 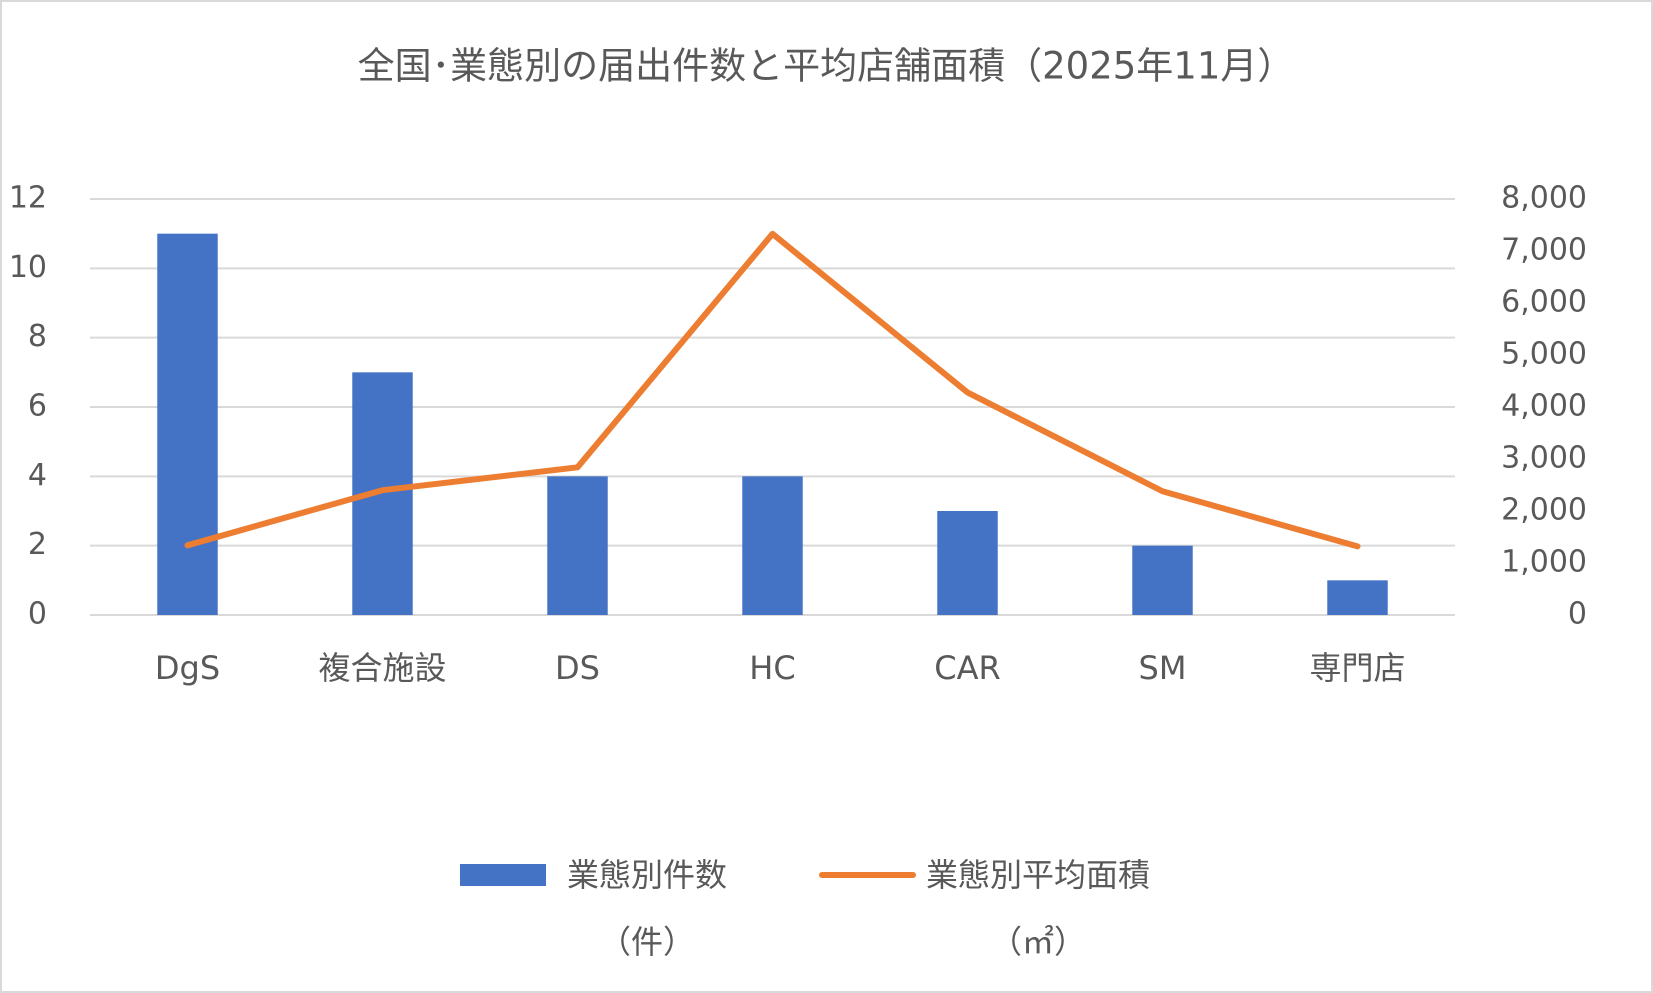 What do you see at coordinates (37, 475) in the screenshot?
I see `y-tick-label: 4` at bounding box center [37, 475].